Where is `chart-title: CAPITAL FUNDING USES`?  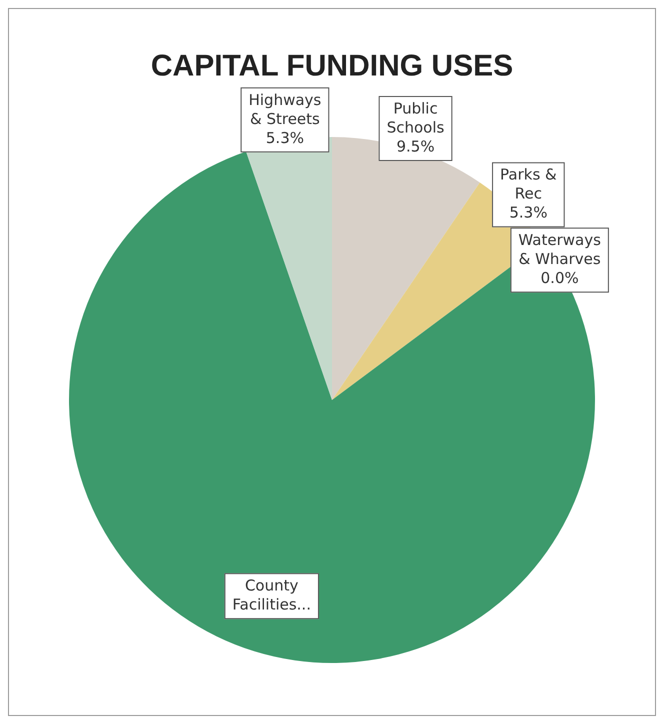
chart-title: CAPITAL FUNDING USES is located at coordinates (332, 65).